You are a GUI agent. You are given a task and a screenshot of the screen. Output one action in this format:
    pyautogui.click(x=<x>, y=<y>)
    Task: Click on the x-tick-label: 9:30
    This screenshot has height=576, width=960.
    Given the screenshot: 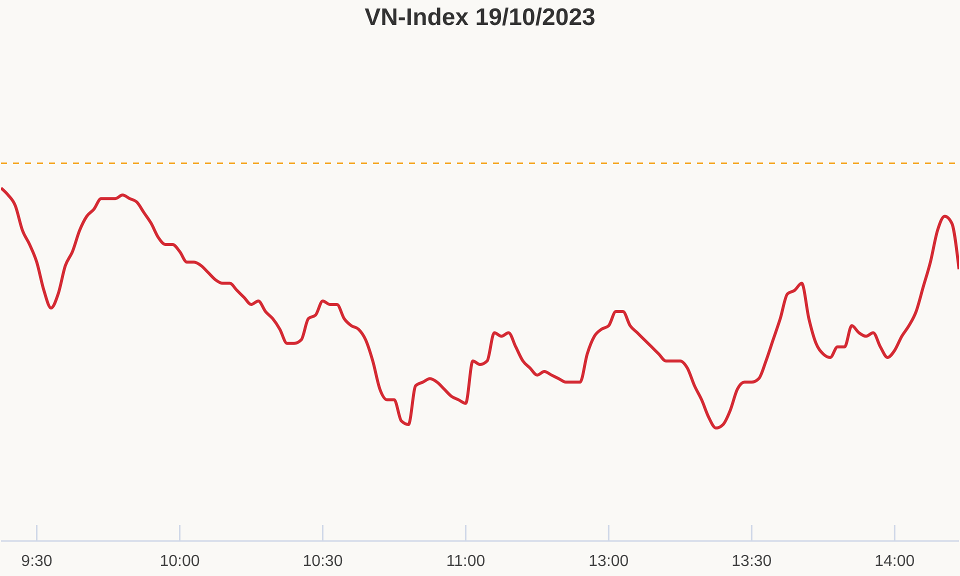 What is the action you would take?
    pyautogui.click(x=36, y=561)
    